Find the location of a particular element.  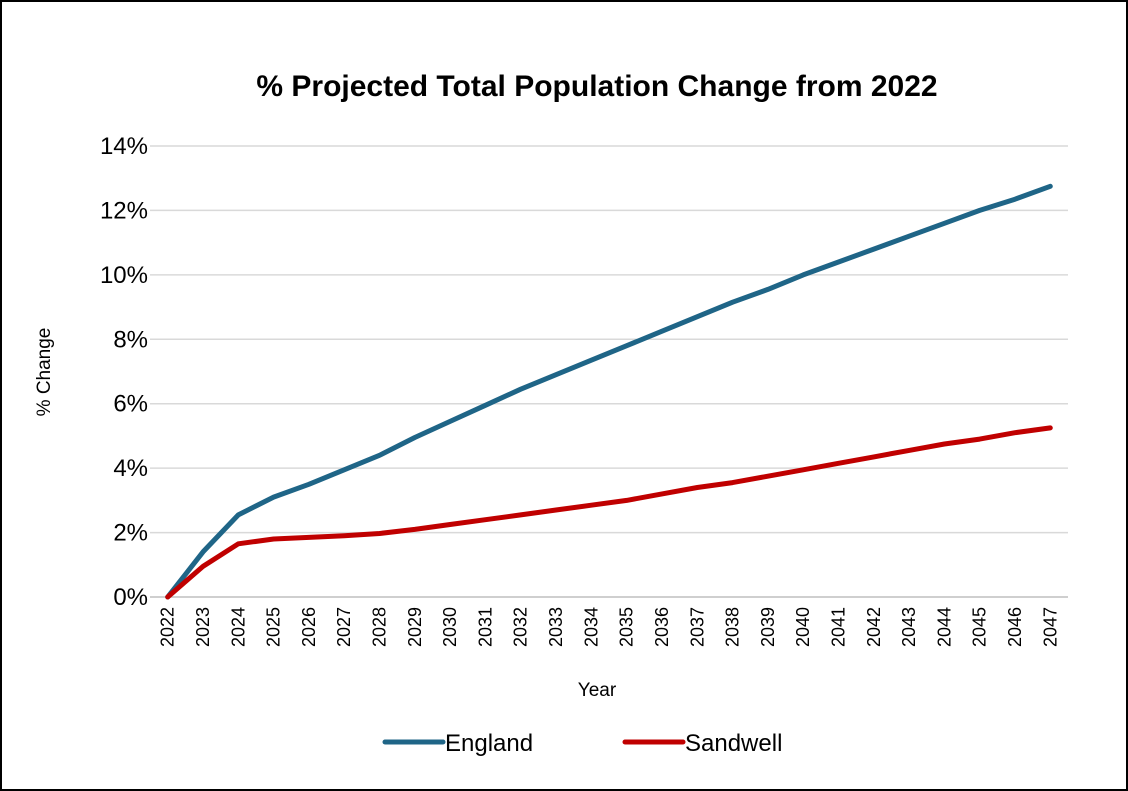

x-tick-label: 2034 is located at coordinates (591, 627).